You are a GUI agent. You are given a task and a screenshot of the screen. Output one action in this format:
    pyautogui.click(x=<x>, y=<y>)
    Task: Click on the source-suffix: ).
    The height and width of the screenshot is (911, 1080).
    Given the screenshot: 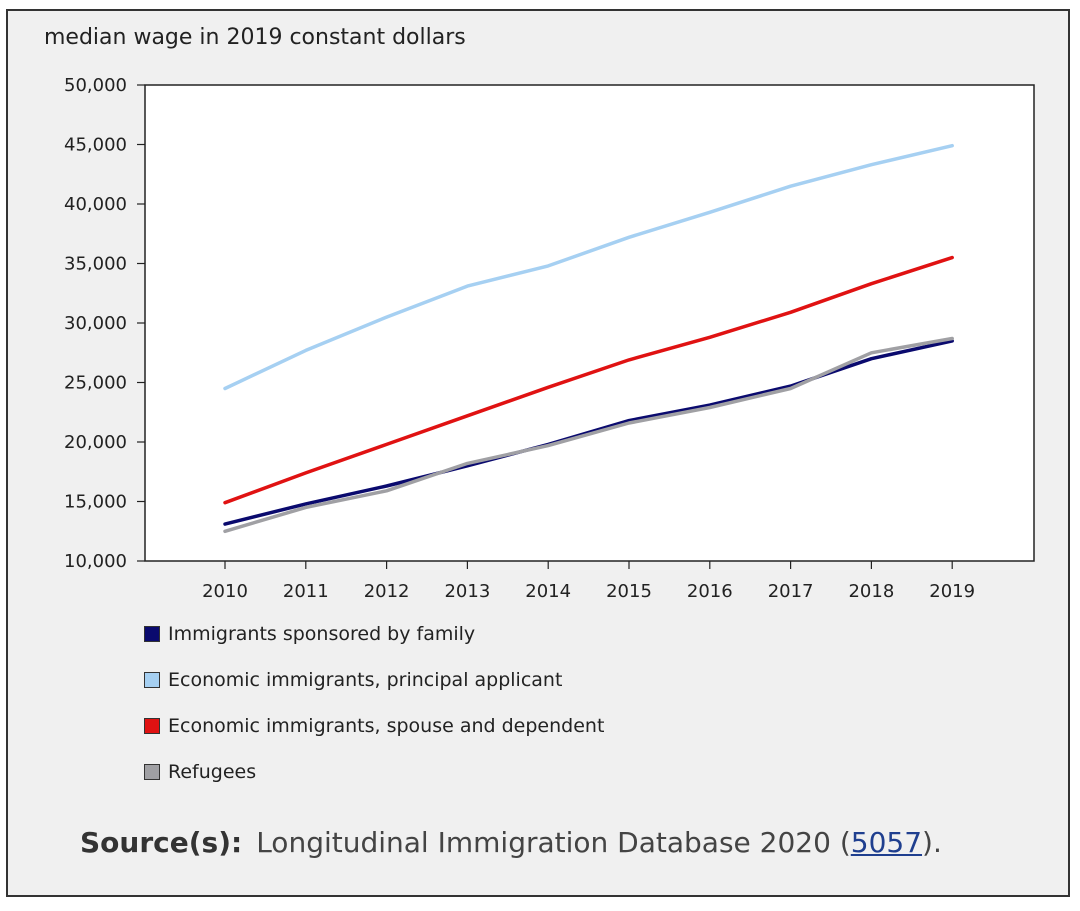 What is the action you would take?
    pyautogui.click(x=932, y=842)
    